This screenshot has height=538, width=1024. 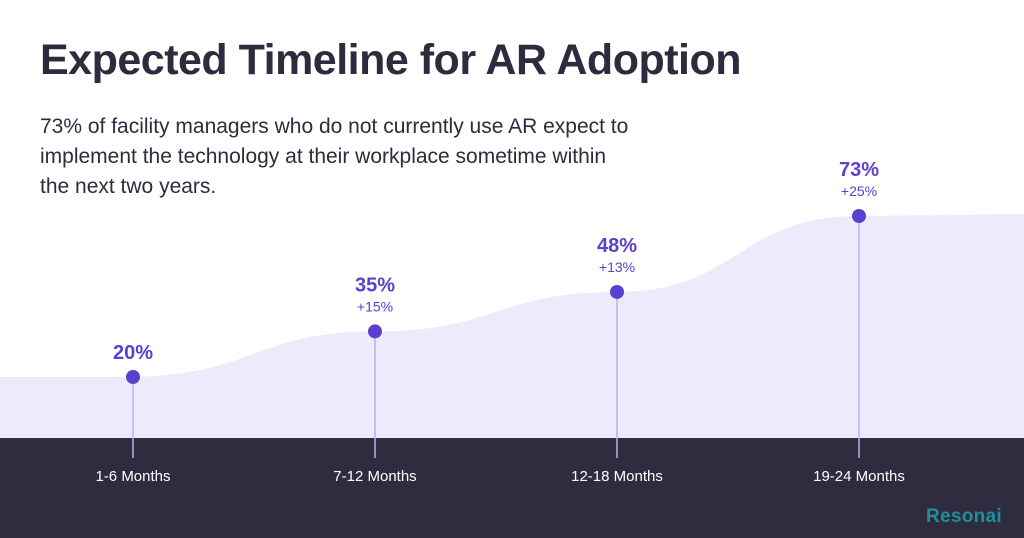 I want to click on value-label: 73%, so click(x=859, y=170).